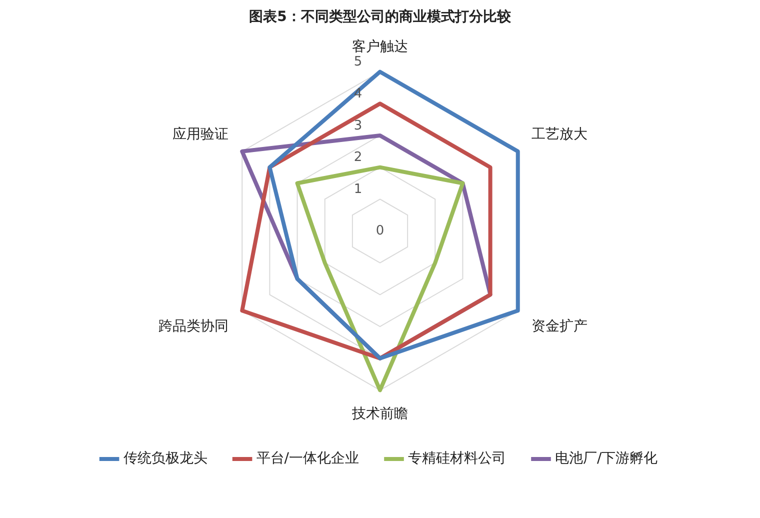 The height and width of the screenshot is (518, 760). What do you see at coordinates (560, 326) in the screenshot?
I see `spoke-label: 资金扩产` at bounding box center [560, 326].